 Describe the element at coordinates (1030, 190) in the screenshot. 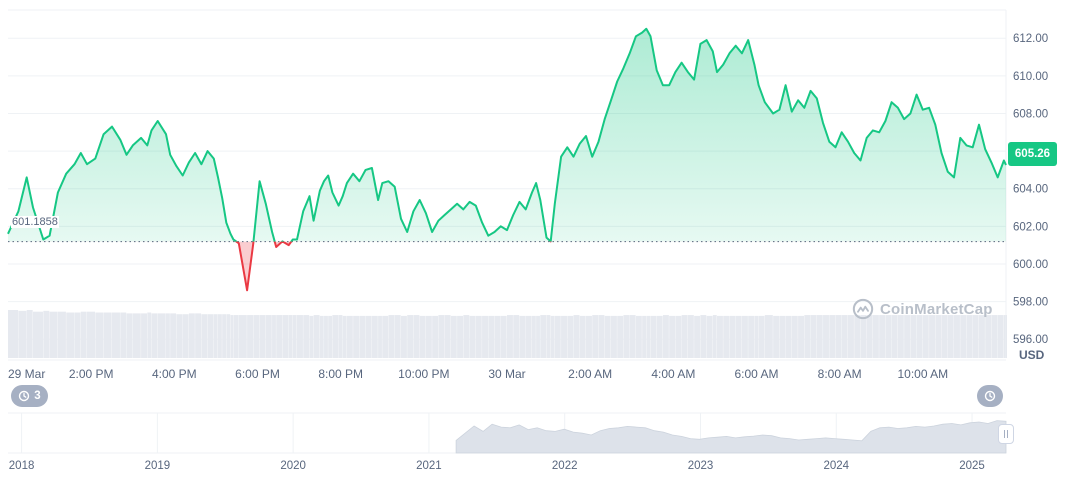

I see `y-tick-label: 604.00` at that location.